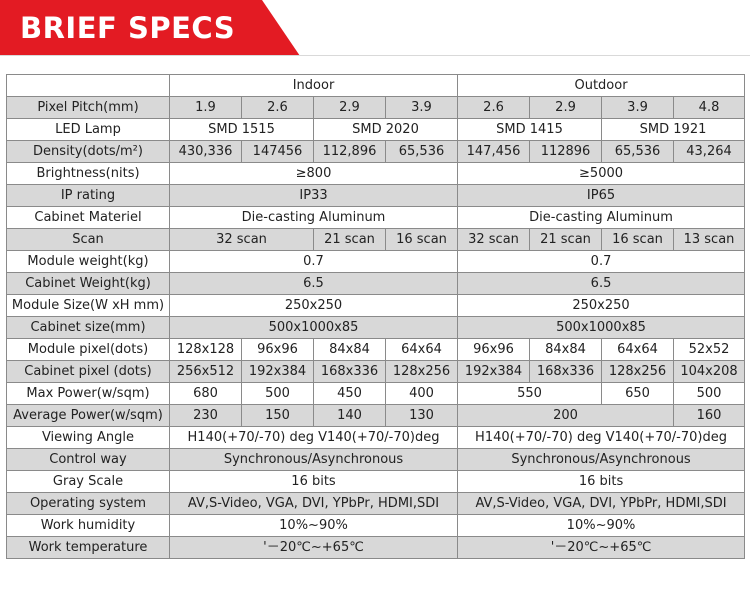 The image size is (750, 606). I want to click on table-row: Max Power(w/sqm) 680 500 450 400 550 650 500, so click(376, 393).